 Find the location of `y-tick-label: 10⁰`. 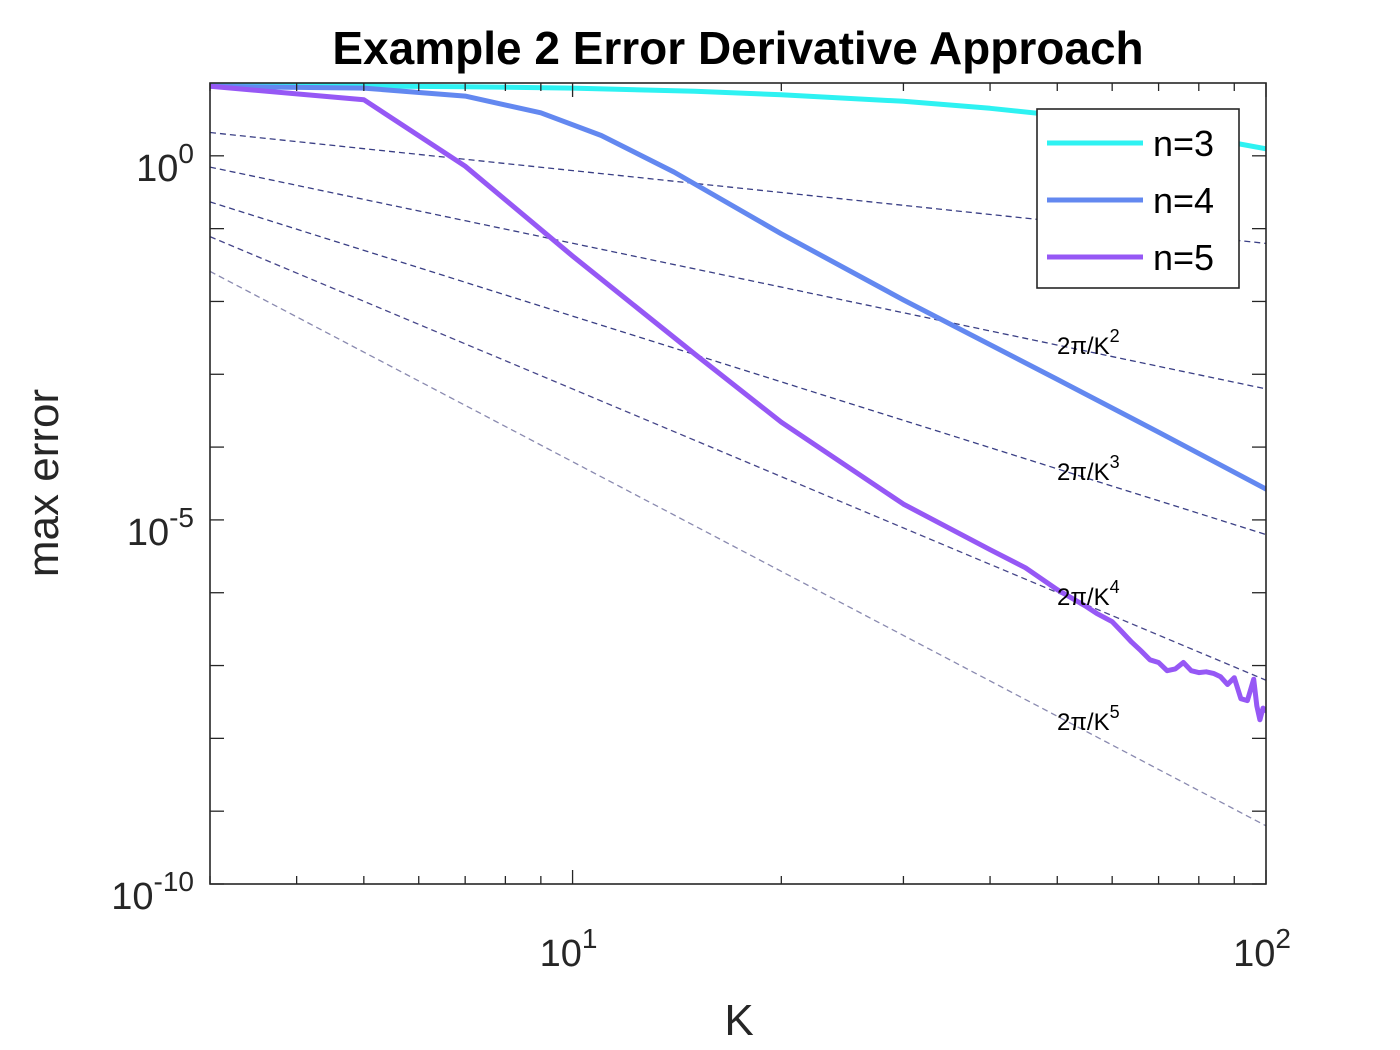

y-tick-label: 10⁰ is located at coordinates (165, 164).